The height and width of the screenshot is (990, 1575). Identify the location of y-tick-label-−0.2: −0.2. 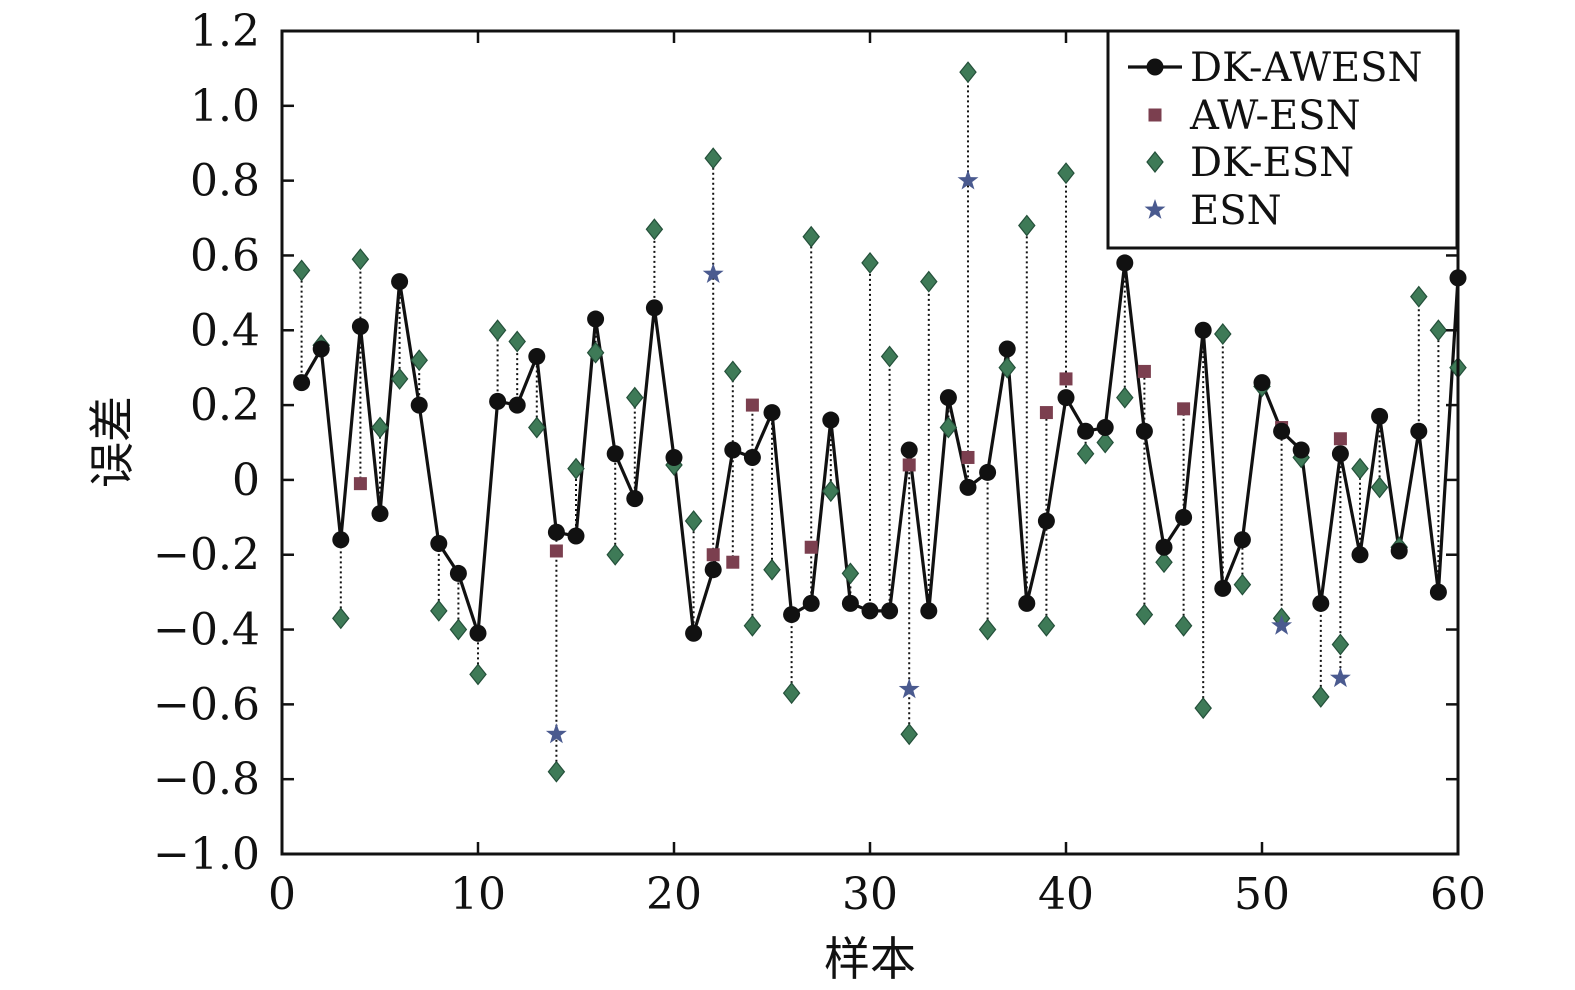
(206, 555).